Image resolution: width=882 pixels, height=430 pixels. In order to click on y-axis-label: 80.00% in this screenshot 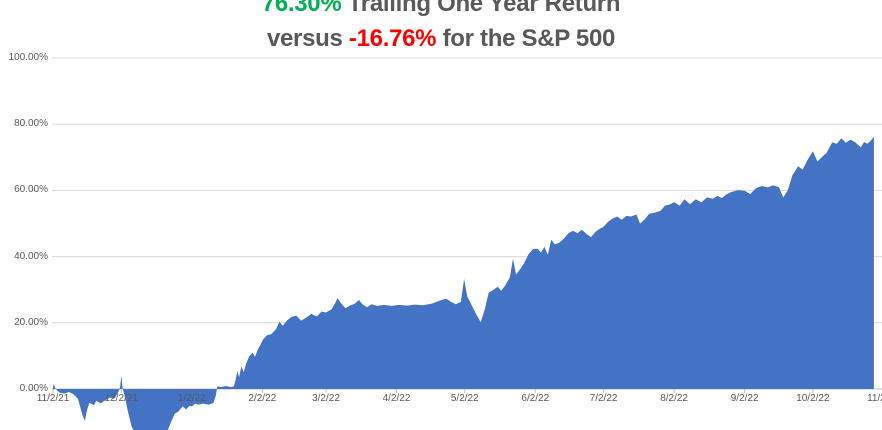, I will do `click(31, 124)`.